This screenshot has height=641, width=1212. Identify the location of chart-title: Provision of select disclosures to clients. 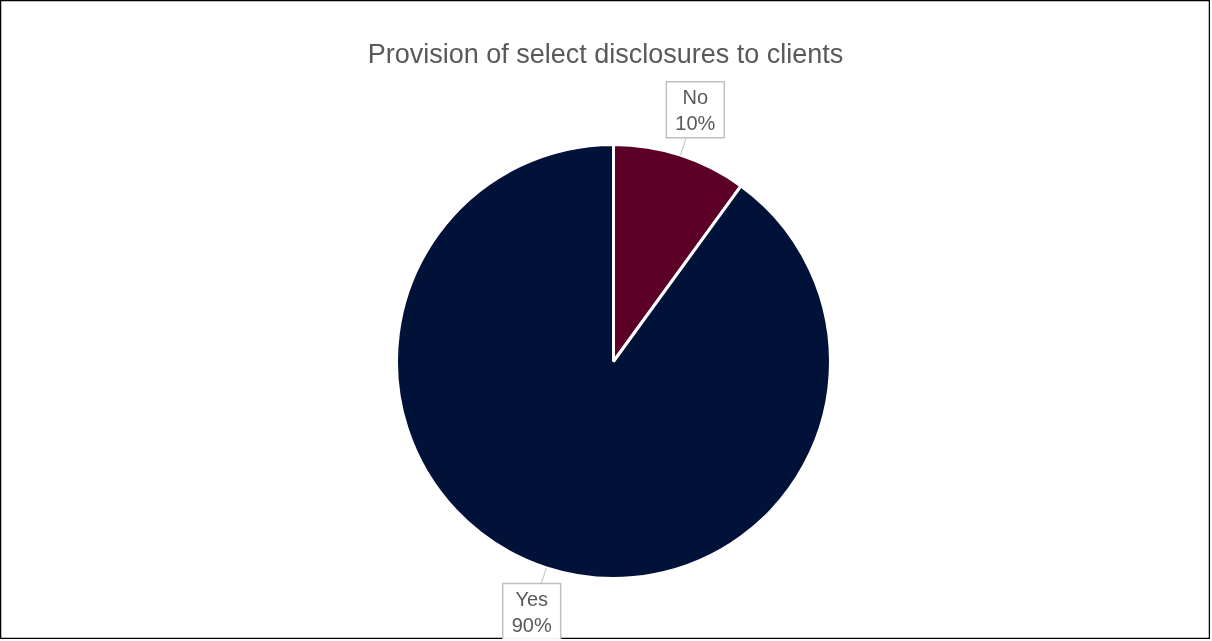
(605, 53).